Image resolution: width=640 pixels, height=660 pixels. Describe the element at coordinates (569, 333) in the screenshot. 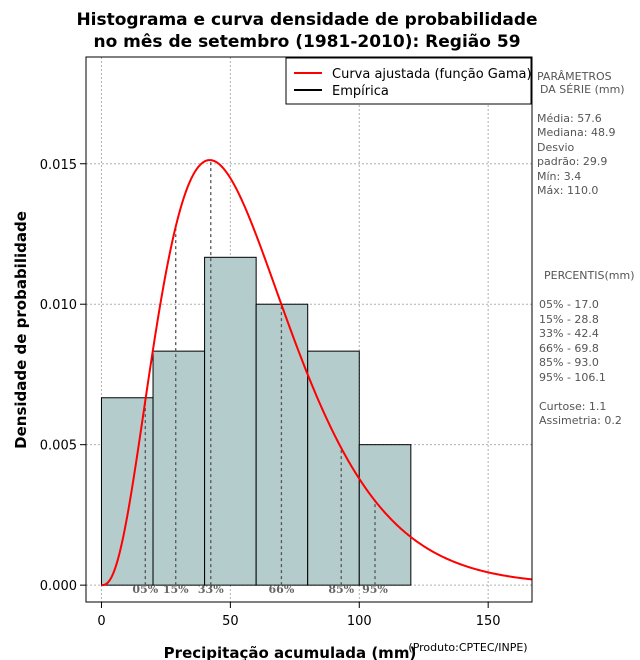

I see `percentile-33: 33% - 42.4` at that location.